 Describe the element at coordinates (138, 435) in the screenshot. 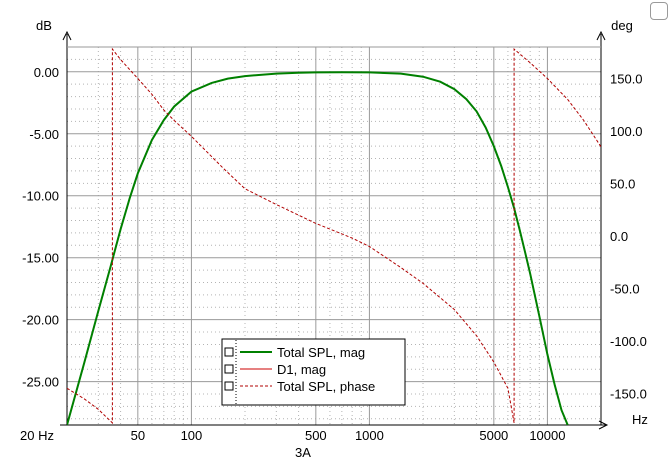

I see `x-tick-label: 50` at that location.